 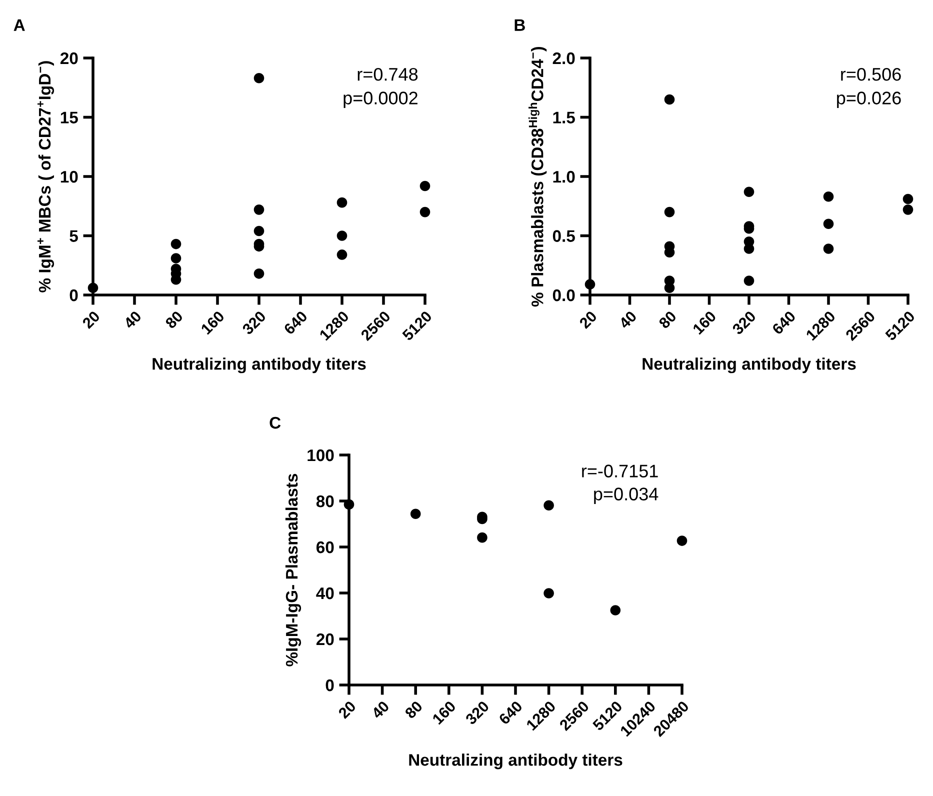 What do you see at coordinates (564, 176) in the screenshot?
I see `y-tick-label: 1.0` at bounding box center [564, 176].